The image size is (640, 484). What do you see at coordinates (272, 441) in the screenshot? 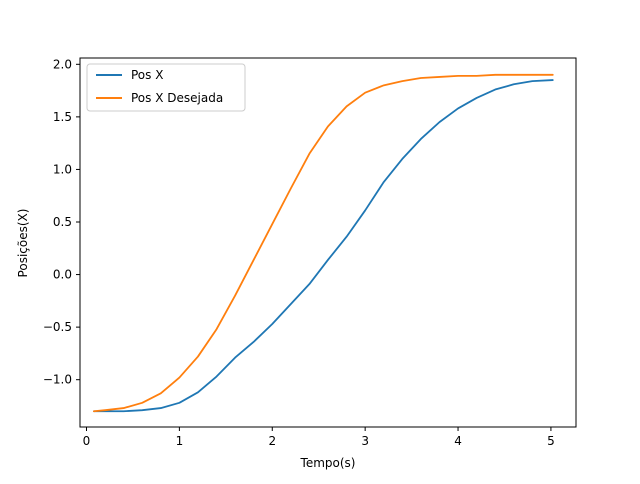
I see `x-tick-label: 2` at bounding box center [272, 441].